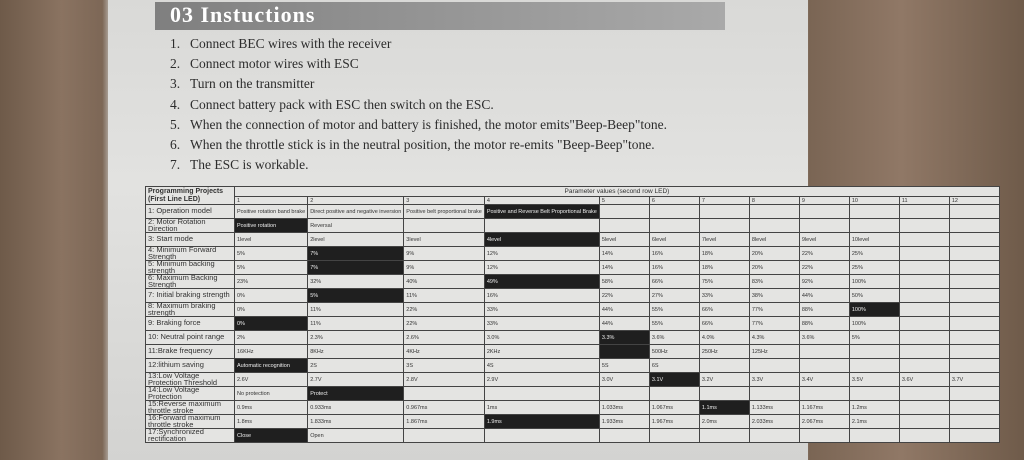 The width and height of the screenshot is (1024, 460). What do you see at coordinates (624, 351) in the screenshot?
I see `value-cell` at bounding box center [624, 351].